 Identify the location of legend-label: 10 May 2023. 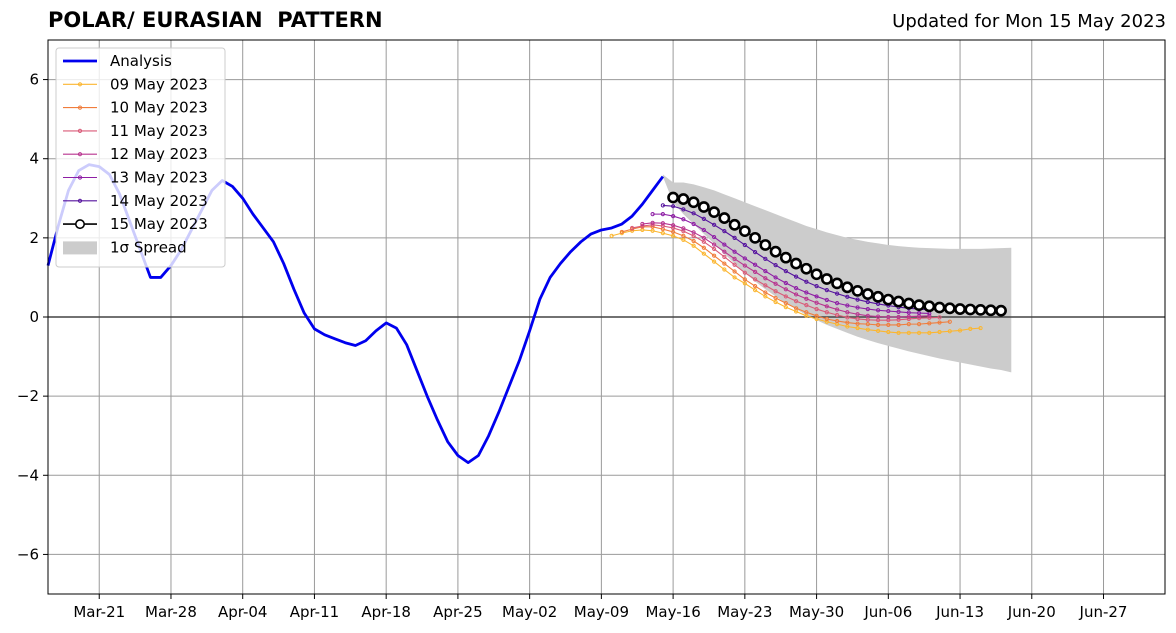
(159, 108).